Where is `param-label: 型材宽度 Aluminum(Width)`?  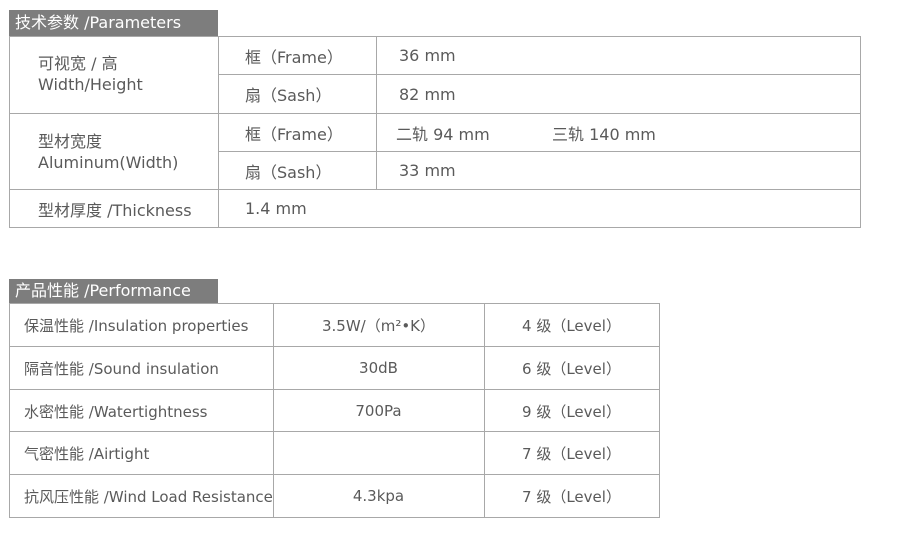
param-label: 型材宽度 Aluminum(Width) is located at coordinates (128, 152).